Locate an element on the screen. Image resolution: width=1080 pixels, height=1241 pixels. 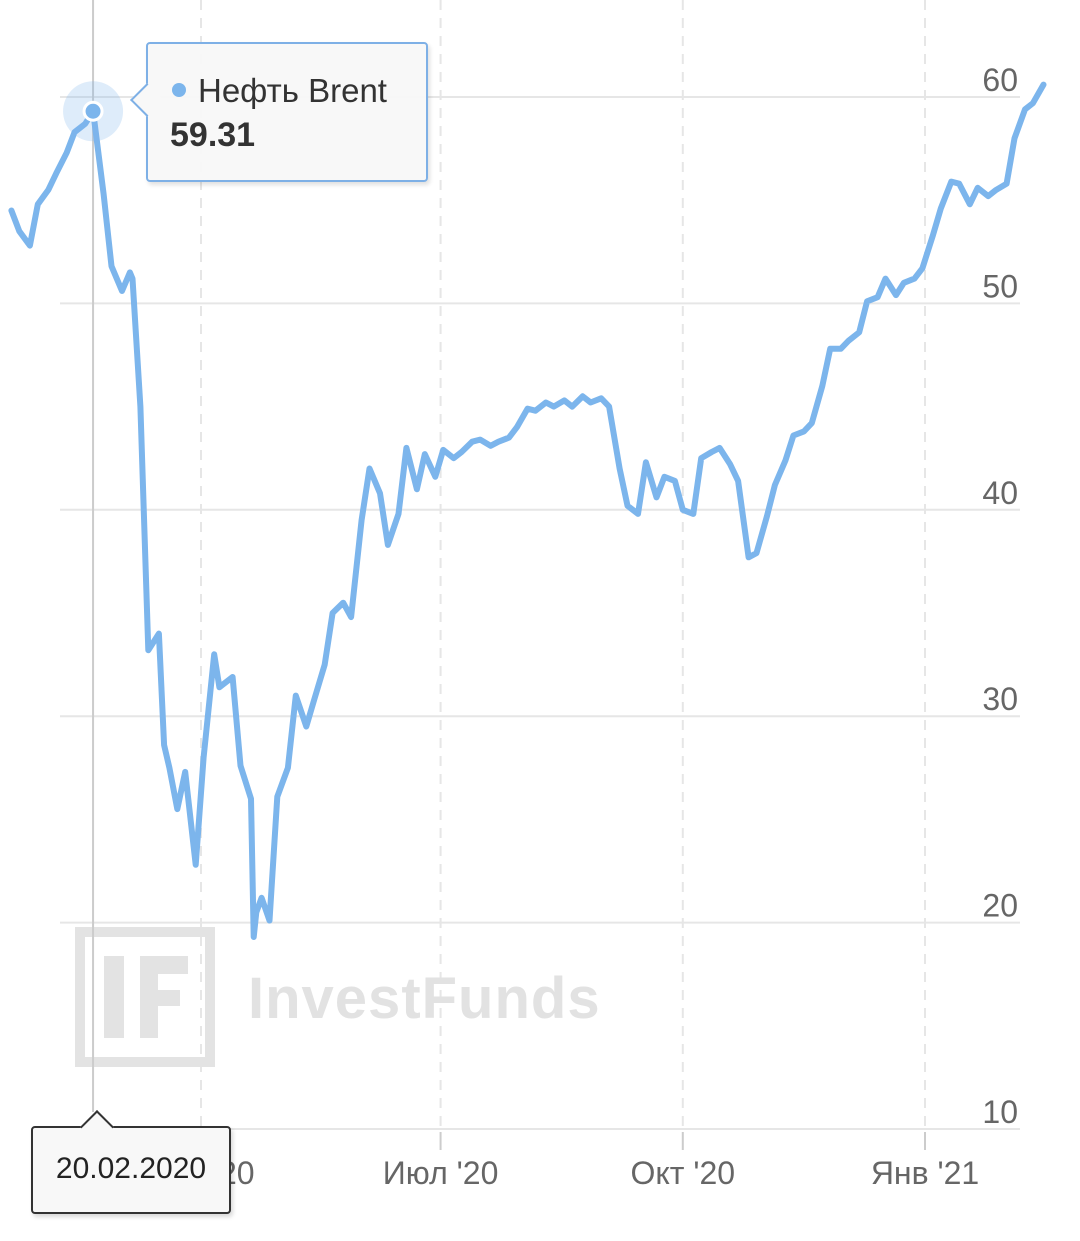
watermark-logo-frame is located at coordinates (145, 997).